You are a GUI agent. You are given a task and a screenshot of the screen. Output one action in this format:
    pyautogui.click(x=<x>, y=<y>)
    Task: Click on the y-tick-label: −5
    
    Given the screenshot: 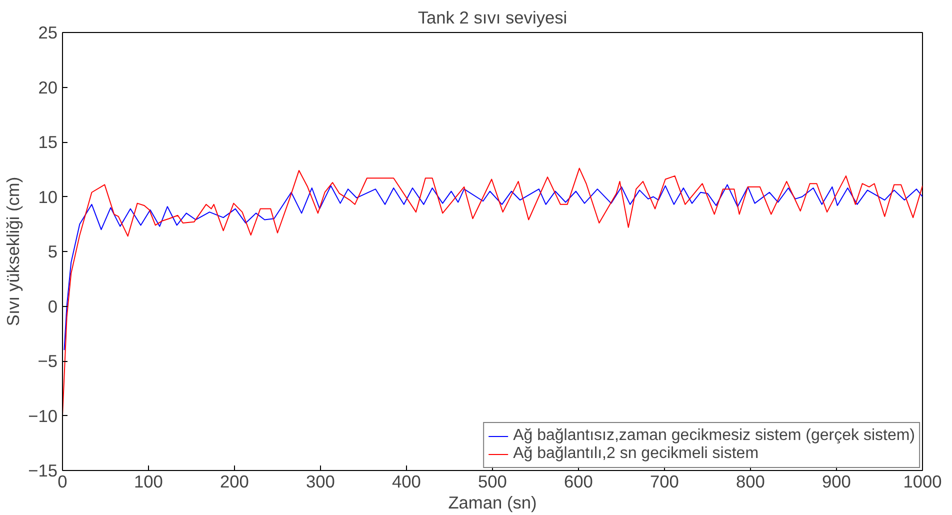 What is the action you would take?
    pyautogui.click(x=48, y=361)
    